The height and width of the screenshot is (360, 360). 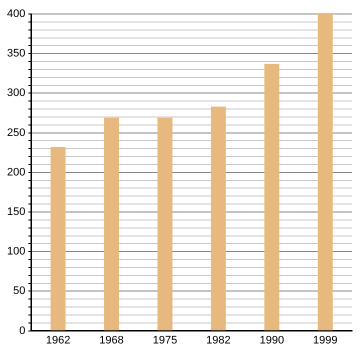 I want to click on y-tick-label: 0, so click(x=22, y=330).